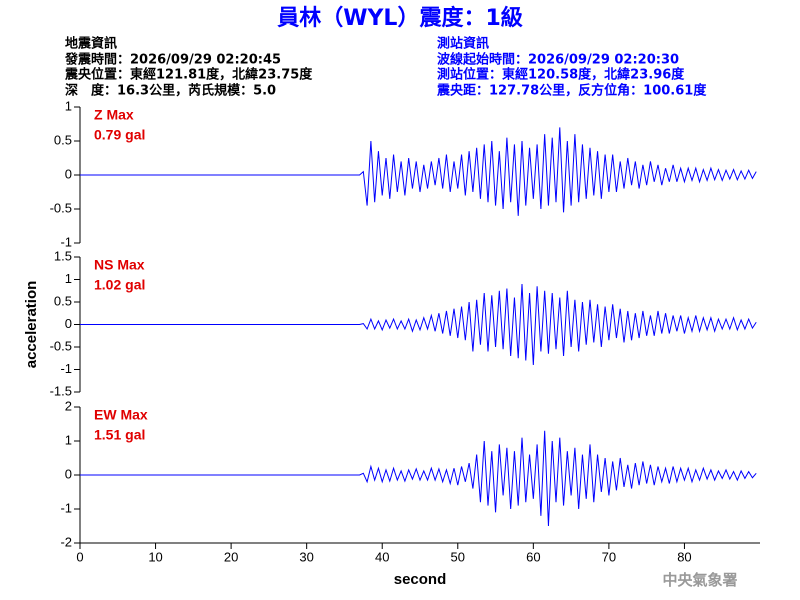  I want to click on info-right: 震央距：127.78公里，反方位角：100.61度, so click(571, 91).